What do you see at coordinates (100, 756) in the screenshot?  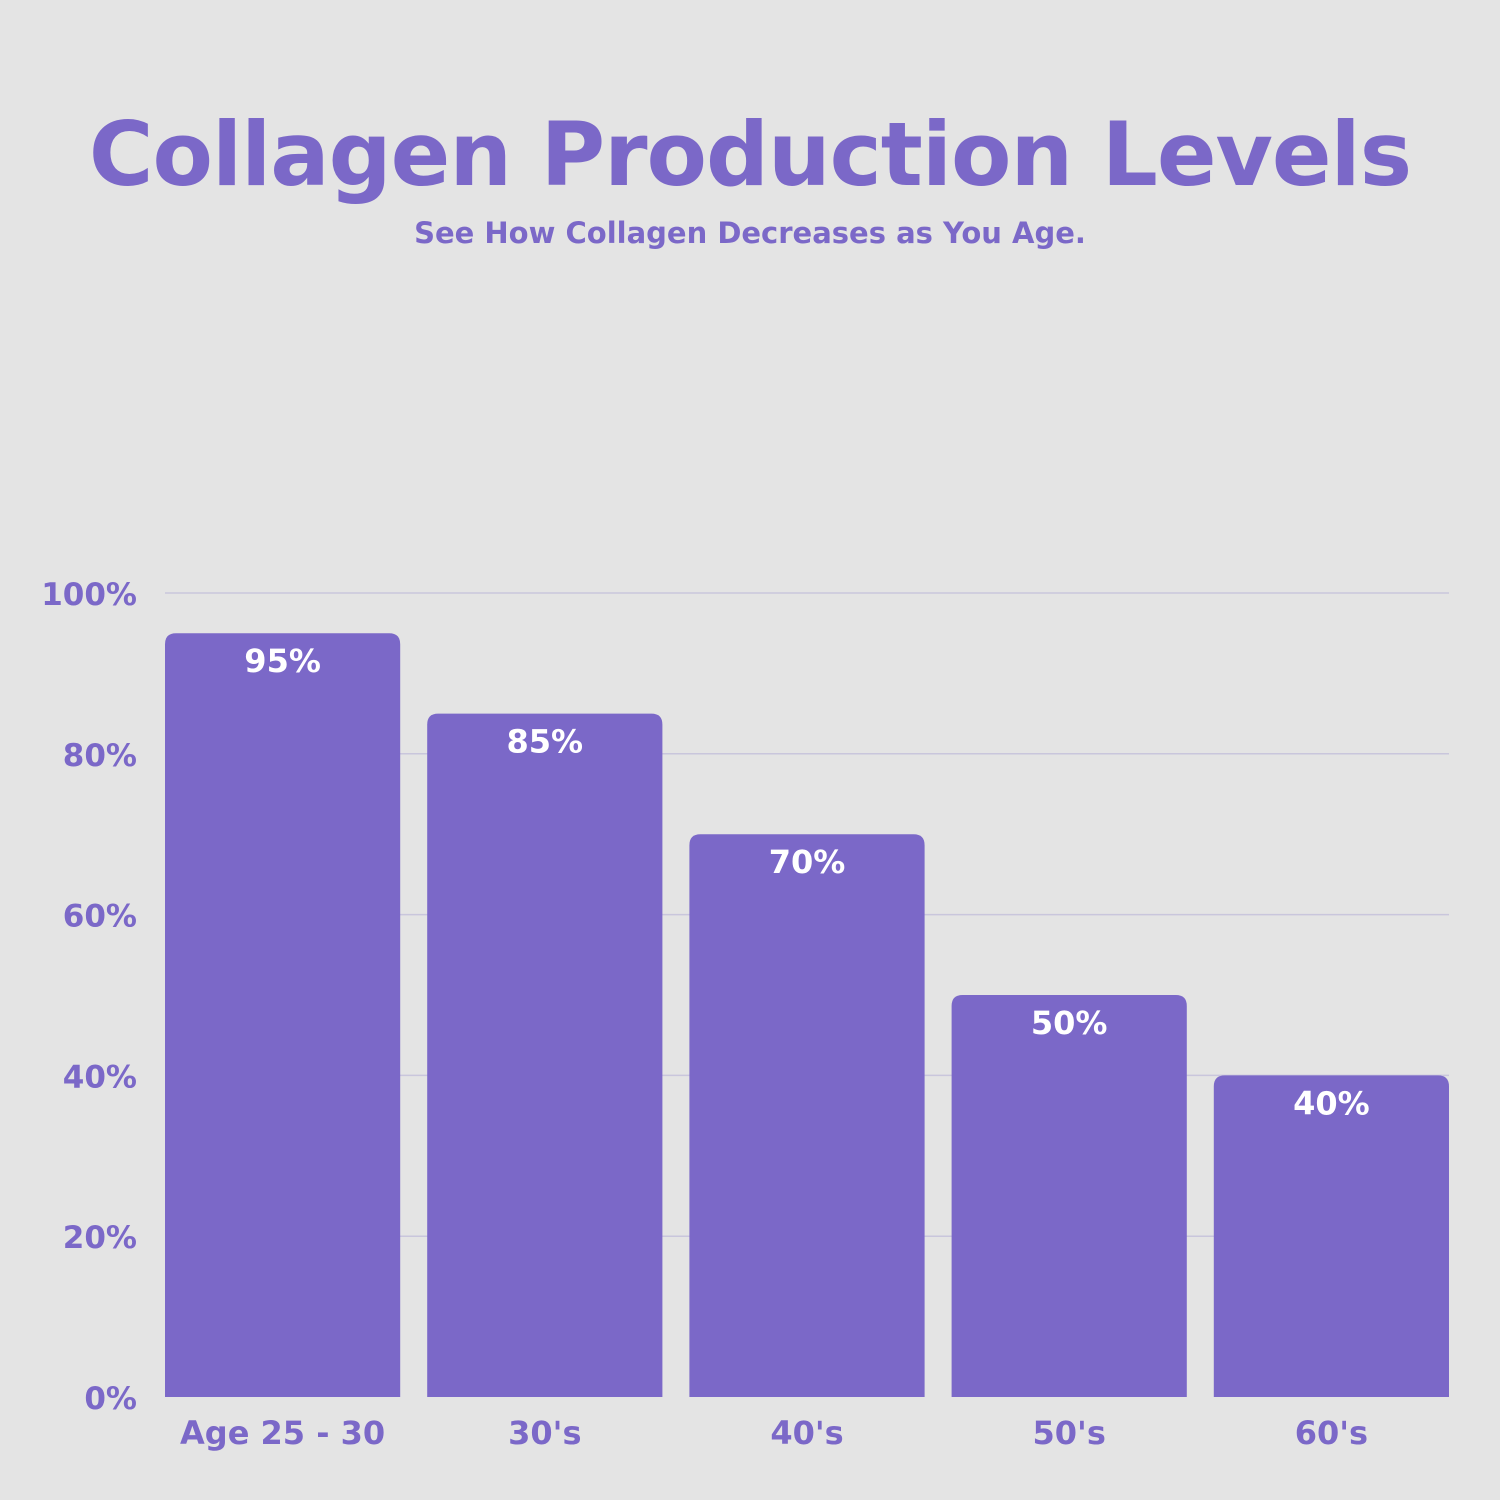 I see `y-tick-label: 80%` at bounding box center [100, 756].